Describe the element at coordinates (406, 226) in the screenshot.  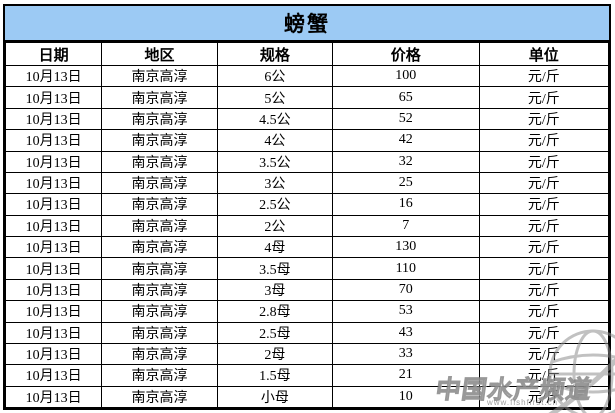
I see `cell-price: 7` at that location.